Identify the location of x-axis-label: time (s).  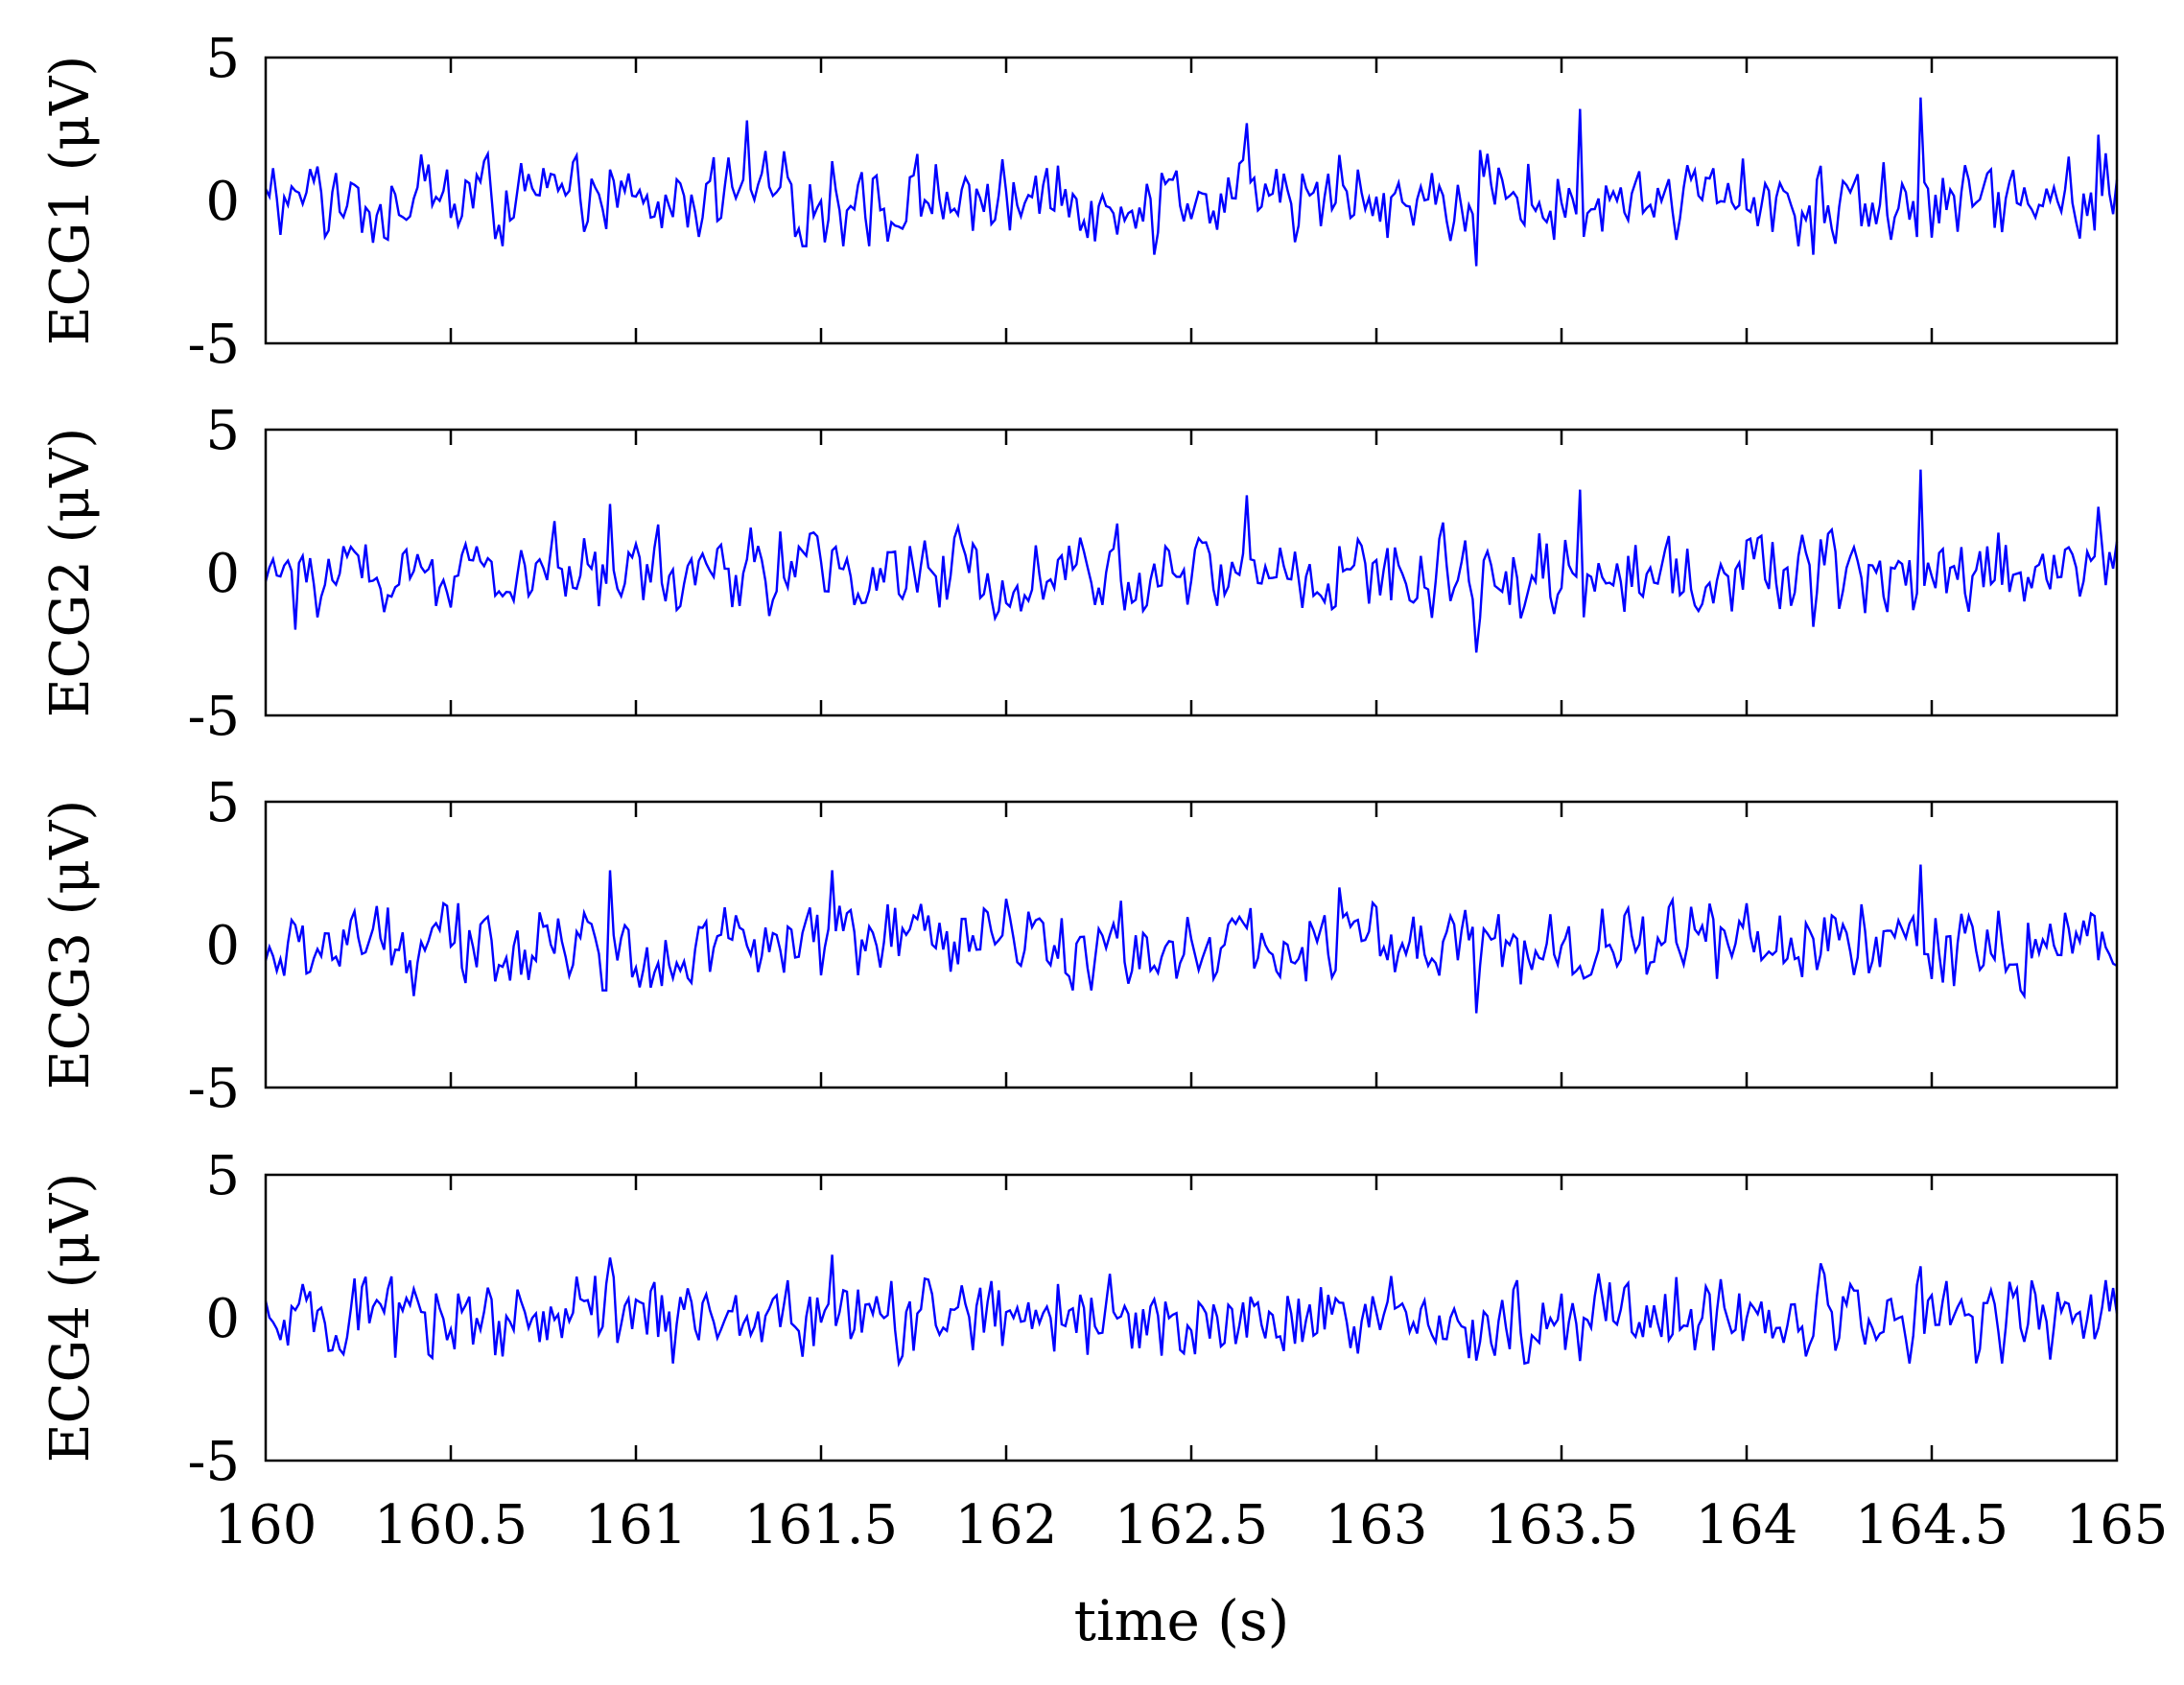
(1182, 1620).